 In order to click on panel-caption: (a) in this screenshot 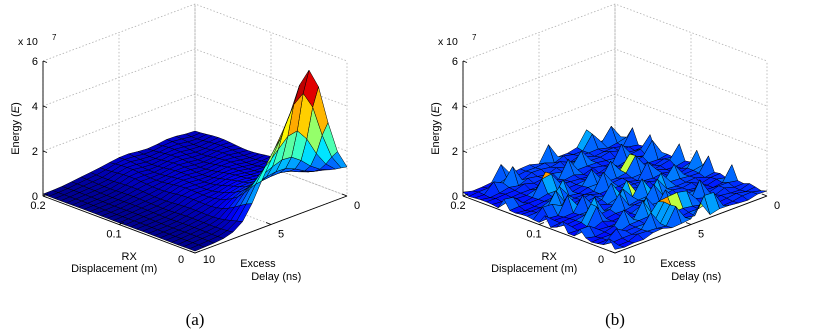, I will do `click(195, 319)`.